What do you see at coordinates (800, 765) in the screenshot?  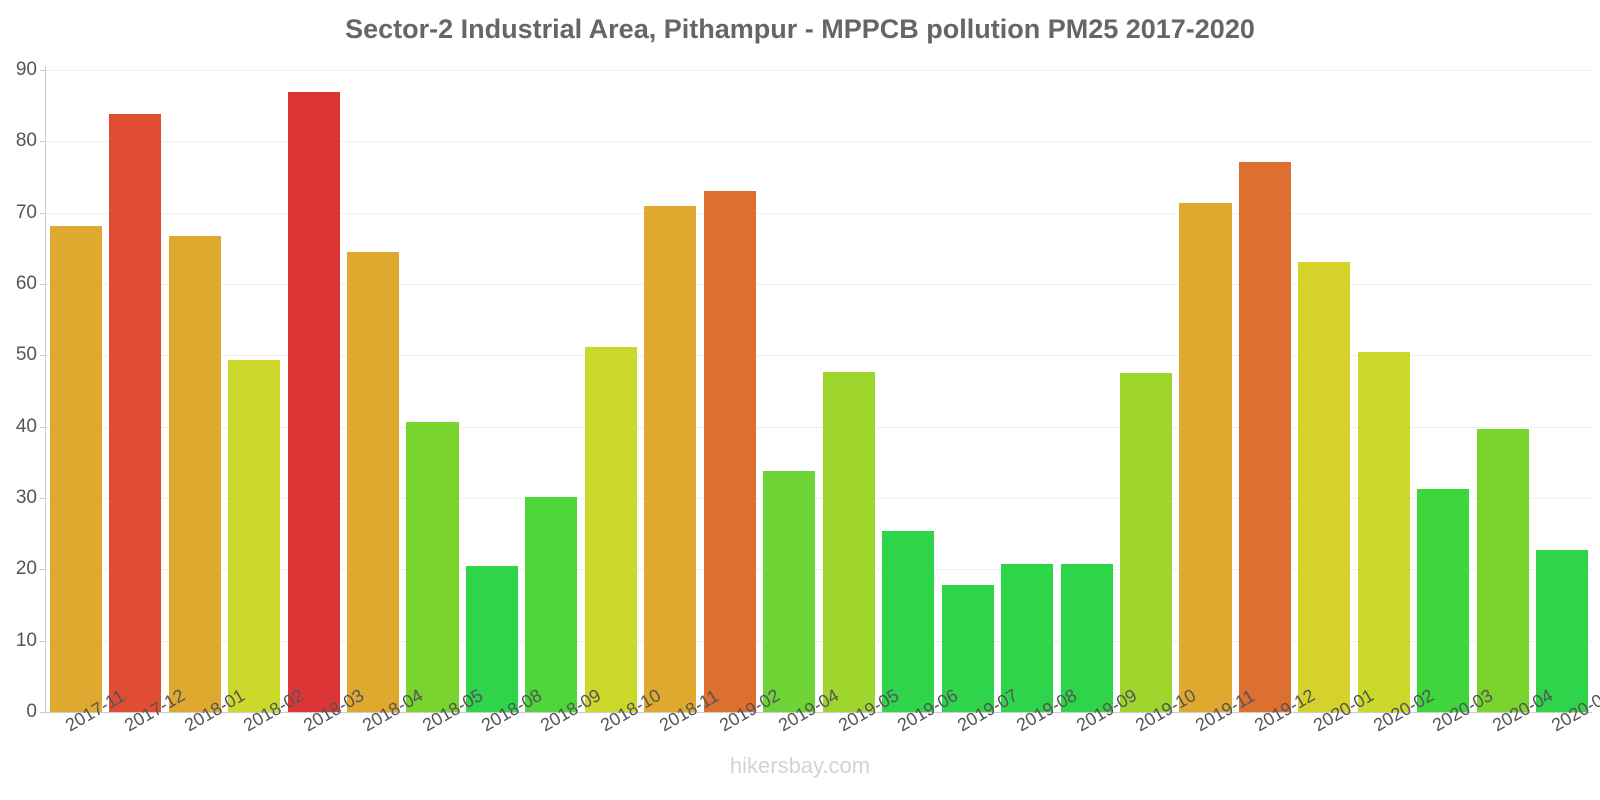 I see `watermark: hikersbay.com` at bounding box center [800, 765].